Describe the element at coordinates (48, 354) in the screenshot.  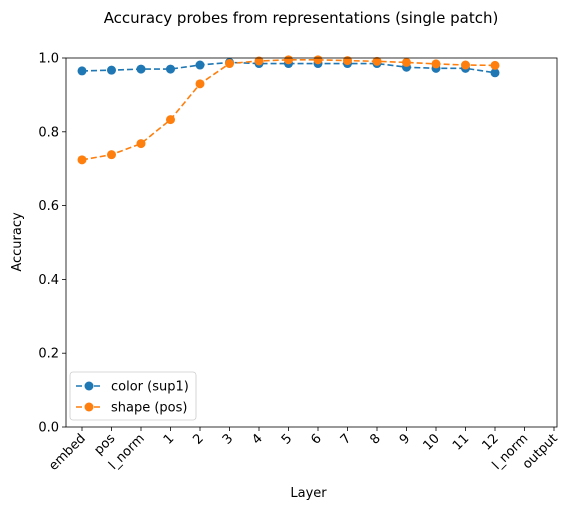
I see `y-tick-label: 0.2` at that location.